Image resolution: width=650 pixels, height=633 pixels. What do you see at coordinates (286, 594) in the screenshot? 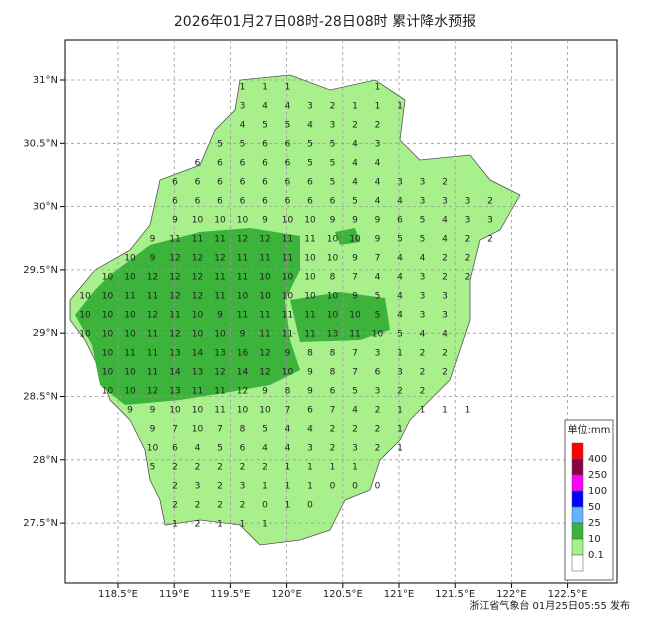
I see `lon-label: 120°E` at bounding box center [286, 594].